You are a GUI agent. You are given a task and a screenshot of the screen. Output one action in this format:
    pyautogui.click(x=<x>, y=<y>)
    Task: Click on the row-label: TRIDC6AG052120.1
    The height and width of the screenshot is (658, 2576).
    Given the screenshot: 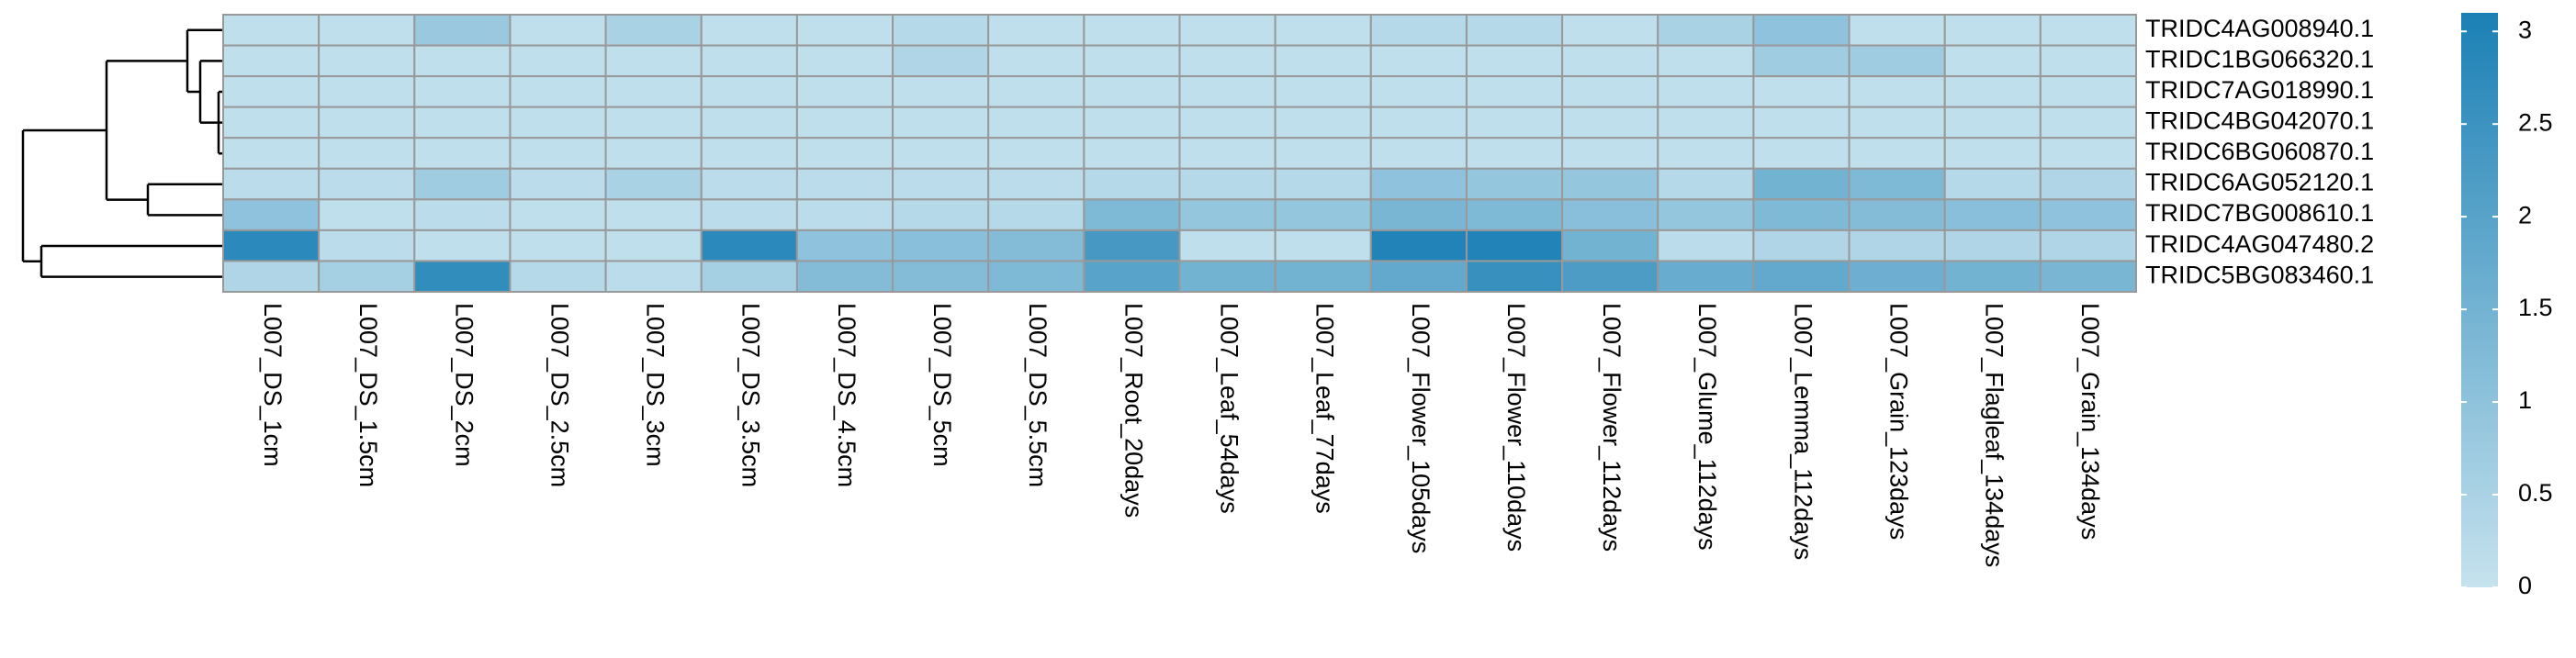 What is the action you would take?
    pyautogui.click(x=2259, y=182)
    